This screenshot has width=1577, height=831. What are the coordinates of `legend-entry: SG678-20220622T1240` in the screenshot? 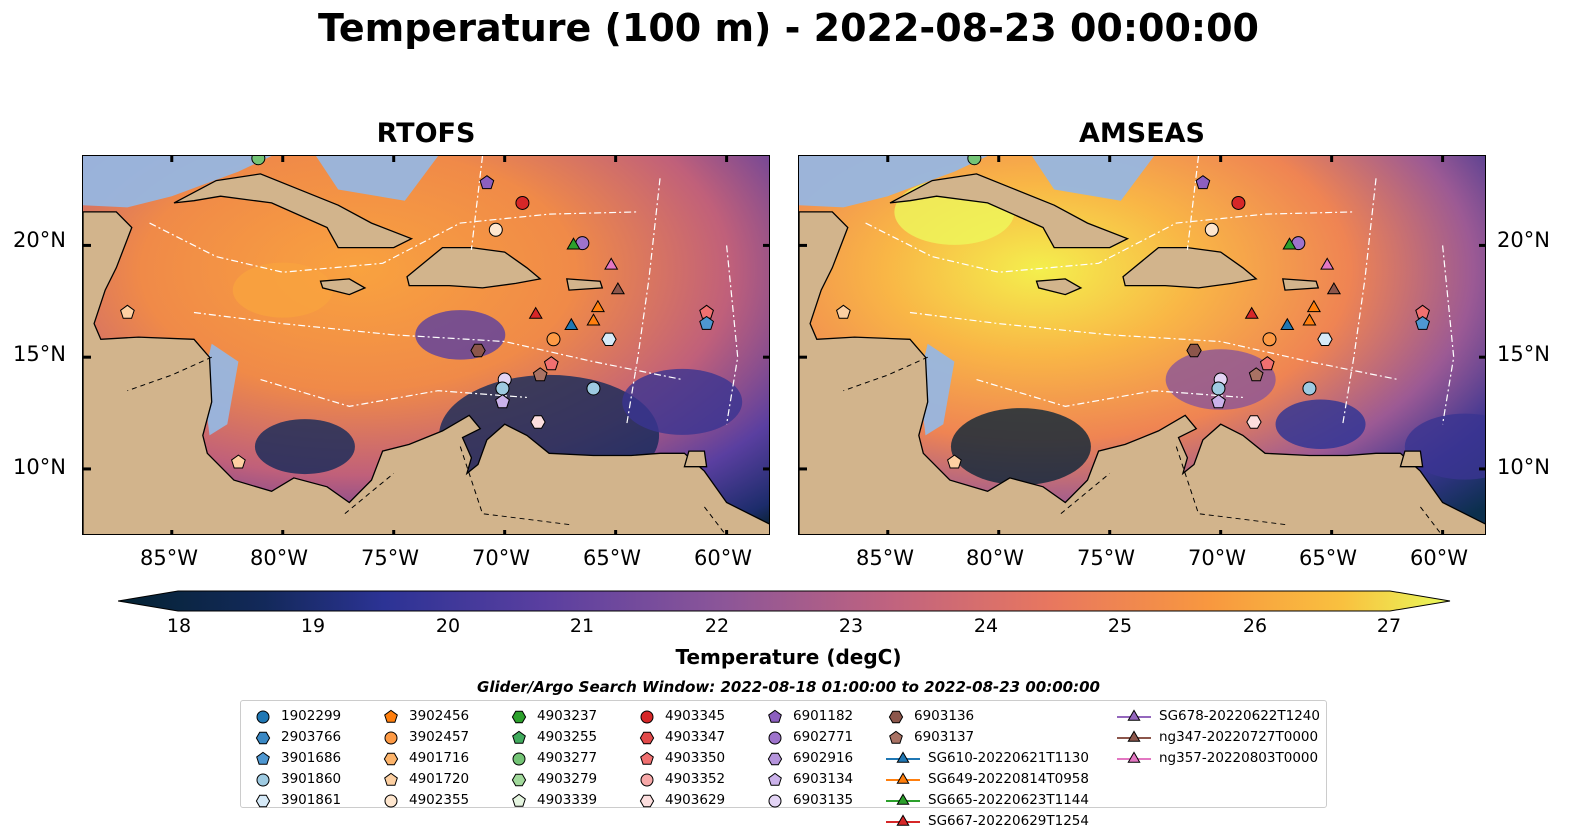 It's located at (1218, 715).